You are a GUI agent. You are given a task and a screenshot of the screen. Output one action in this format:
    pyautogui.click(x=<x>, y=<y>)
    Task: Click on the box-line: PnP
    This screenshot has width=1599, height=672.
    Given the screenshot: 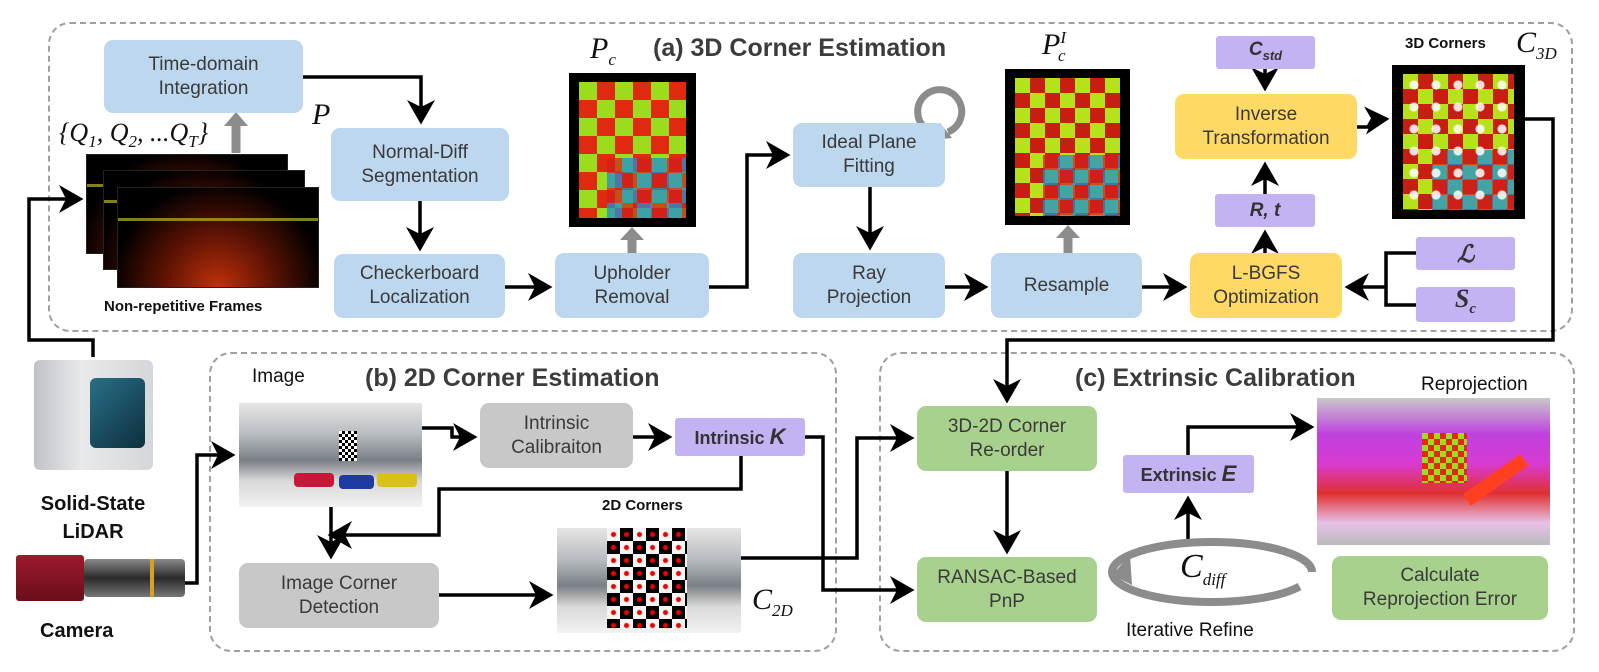 What is the action you would take?
    pyautogui.click(x=1007, y=601)
    